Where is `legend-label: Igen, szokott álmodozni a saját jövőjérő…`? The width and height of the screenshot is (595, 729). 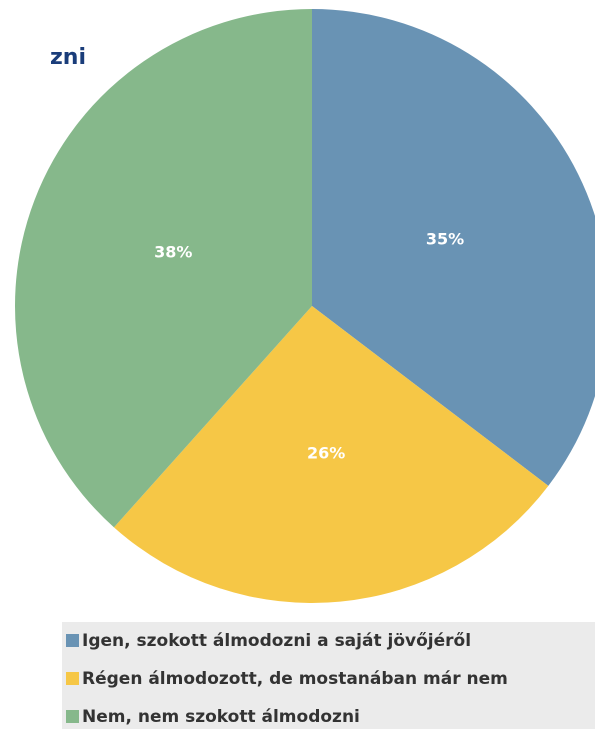 legend-label: Igen, szokott álmodozni a saját jövőjérő… is located at coordinates (276, 641).